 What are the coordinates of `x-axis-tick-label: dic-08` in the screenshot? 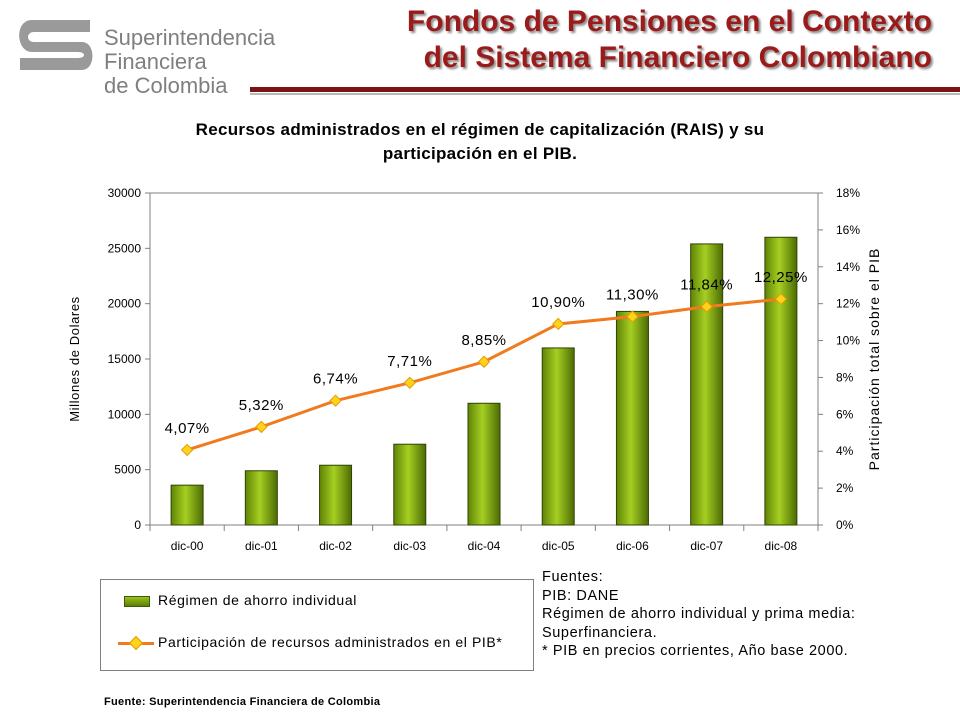 It's located at (781, 546).